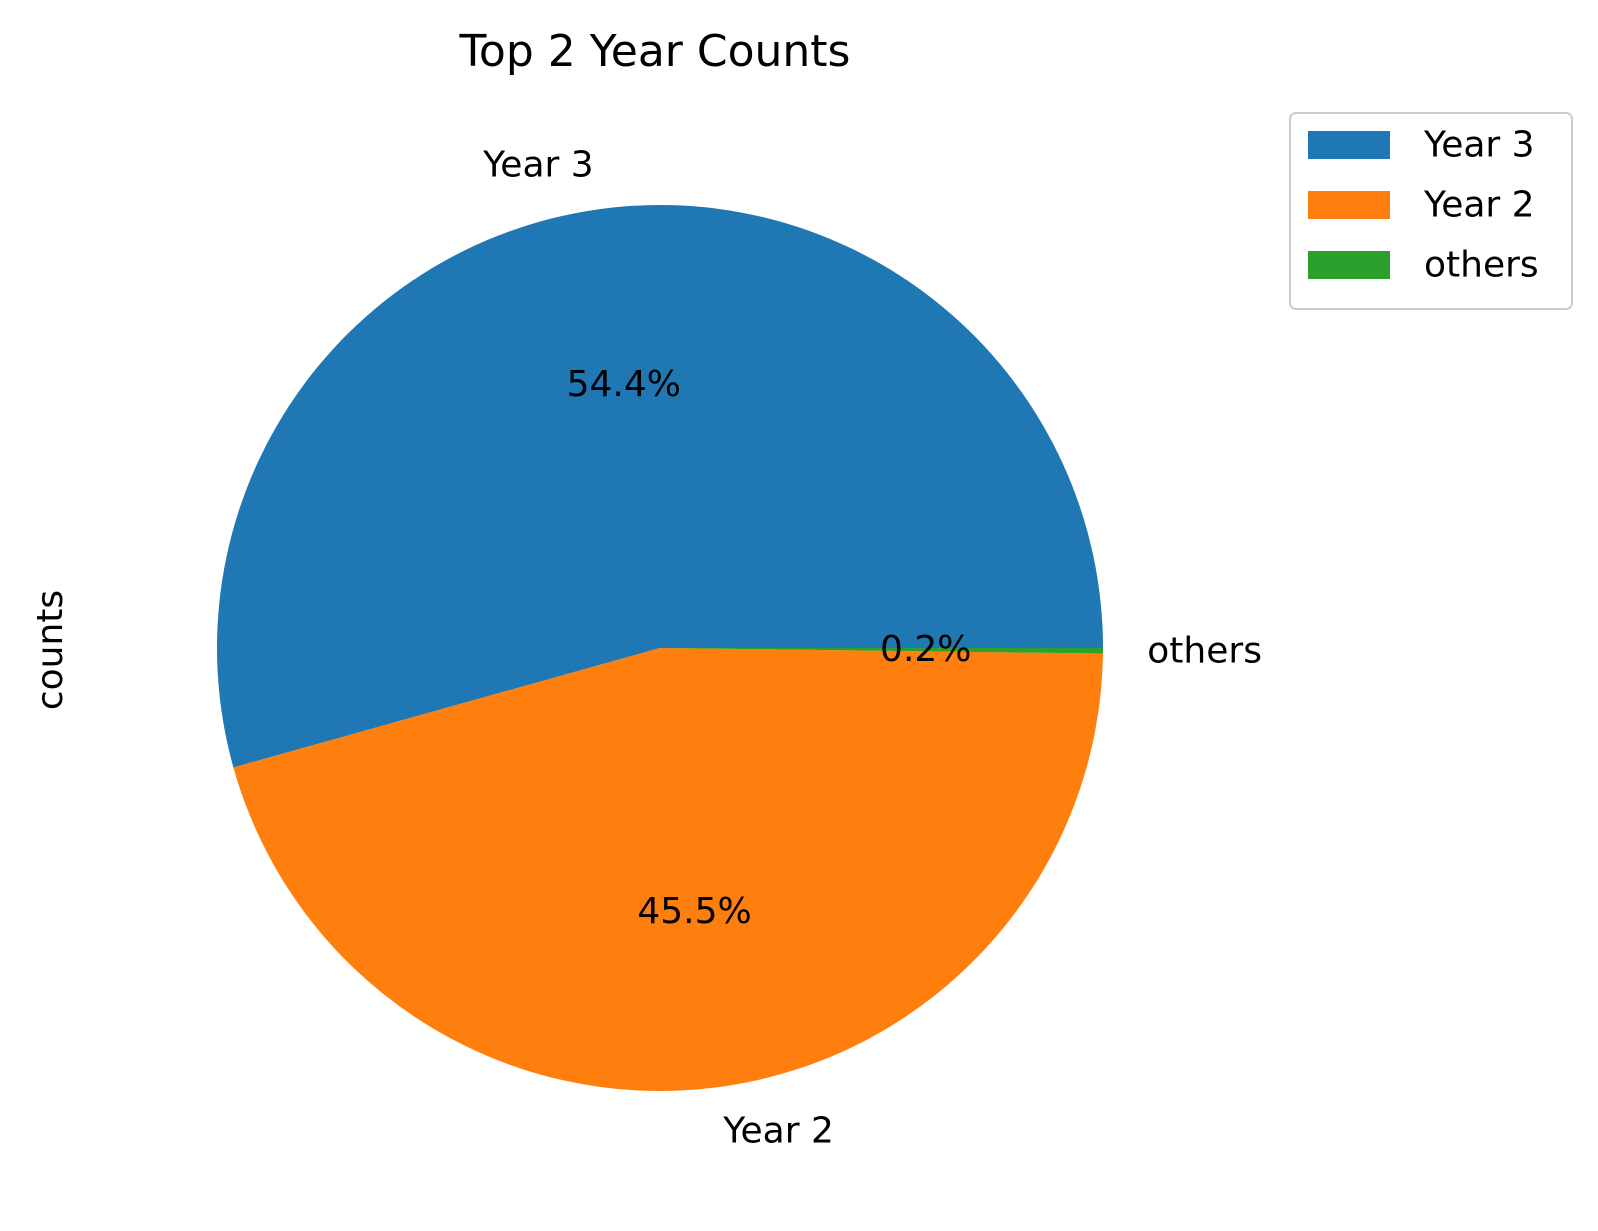 The height and width of the screenshot is (1231, 1598). I want to click on percent-label-others: 0.2%, so click(925, 649).